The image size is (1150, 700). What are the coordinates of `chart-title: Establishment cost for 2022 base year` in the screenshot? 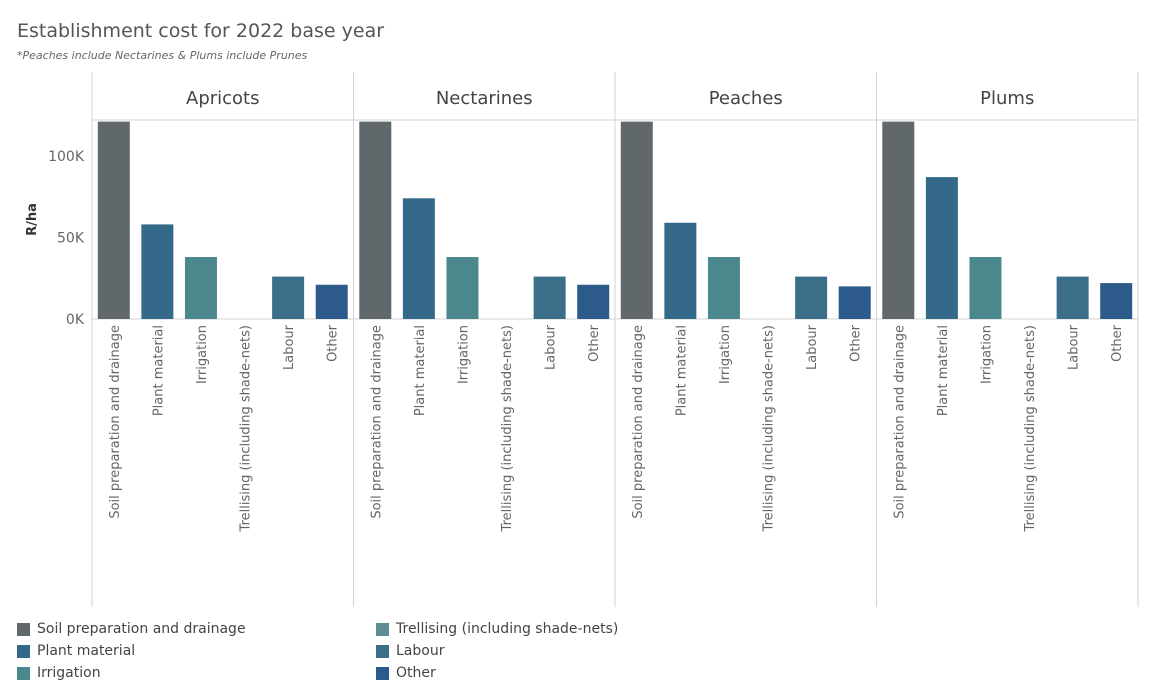 It's located at (201, 31).